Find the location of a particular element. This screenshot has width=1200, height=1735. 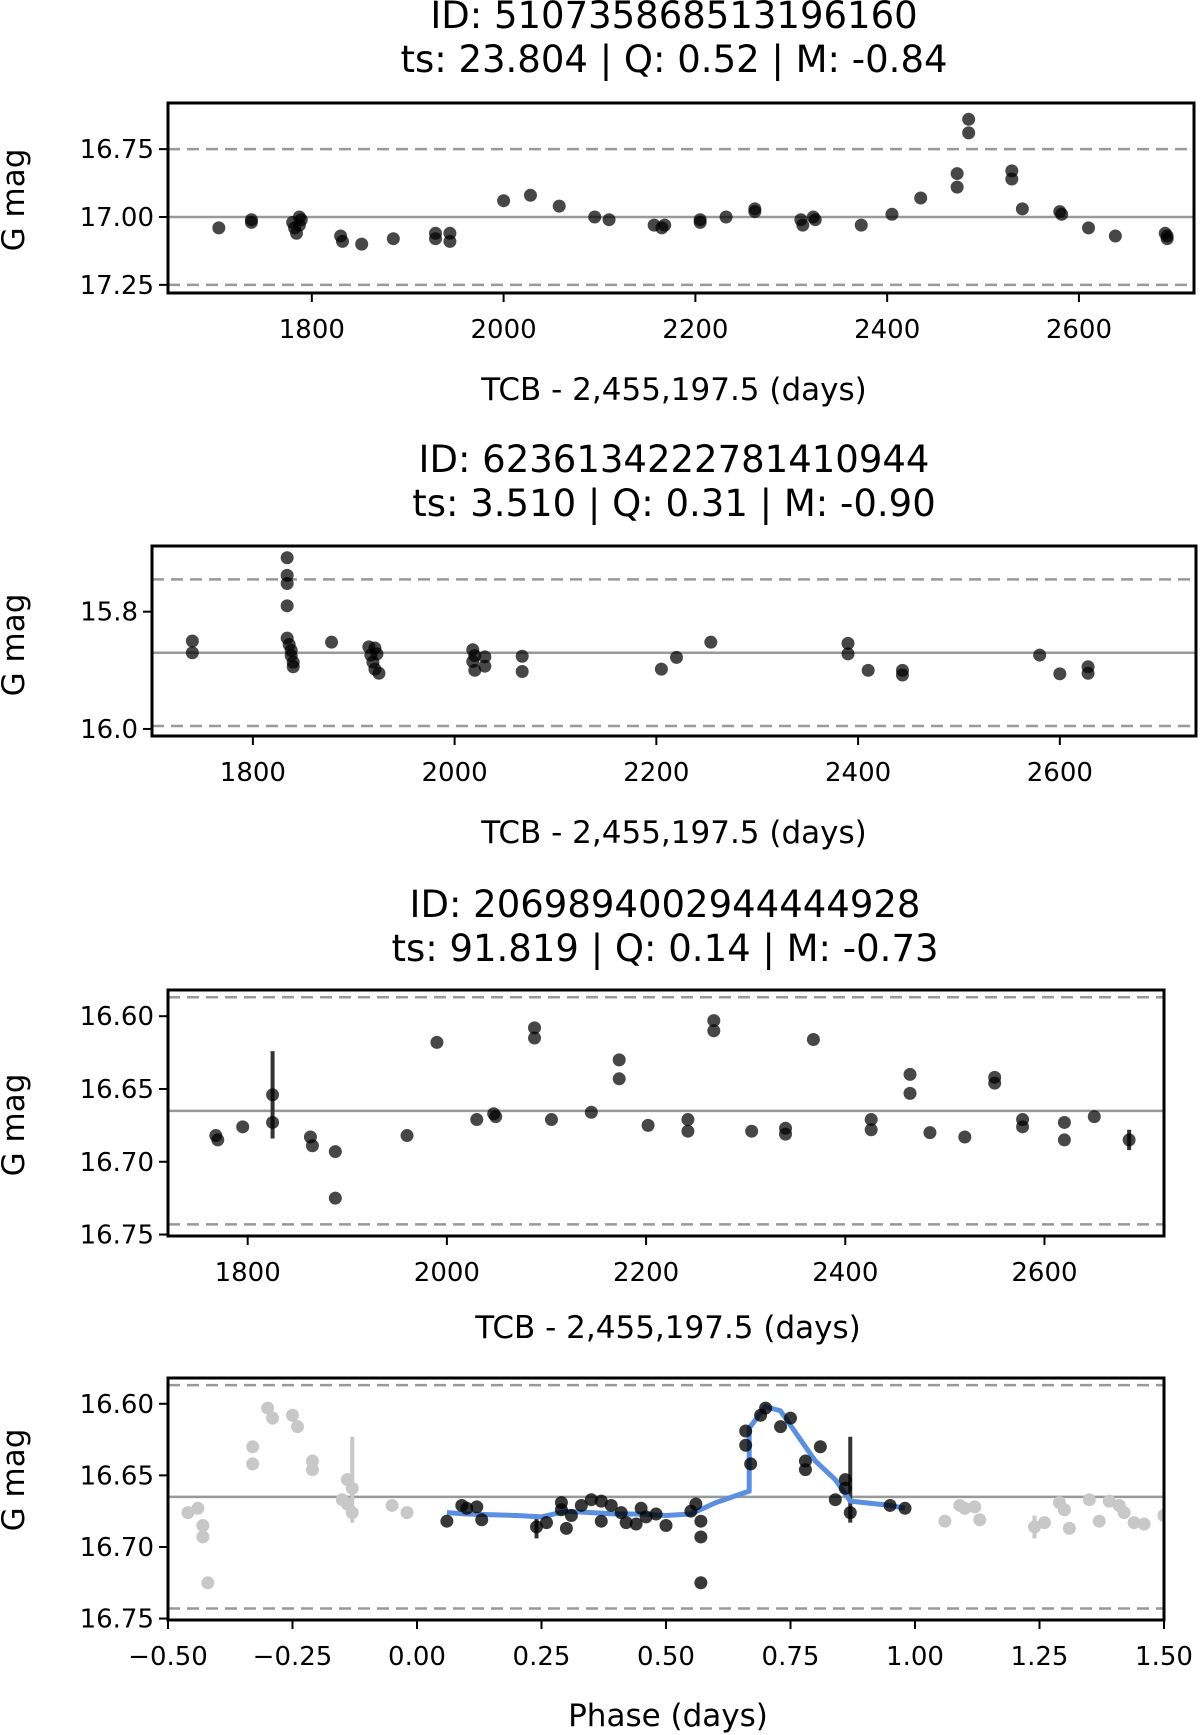

panel-4-xlabel: Phase (days) is located at coordinates (668, 1716).